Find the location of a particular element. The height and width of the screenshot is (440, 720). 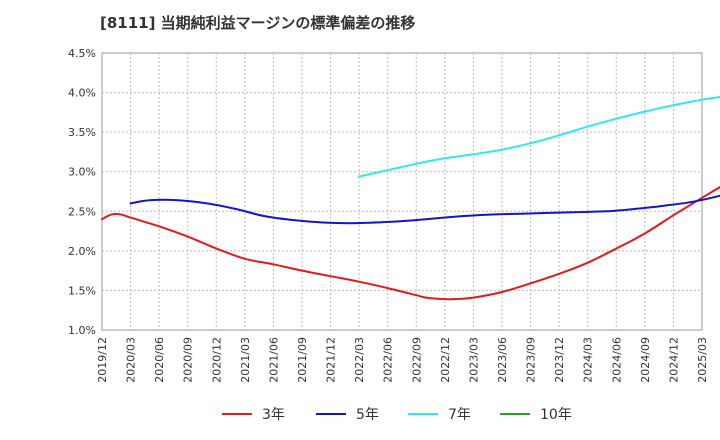

y-tick-label: 4.5% is located at coordinates (82, 53).